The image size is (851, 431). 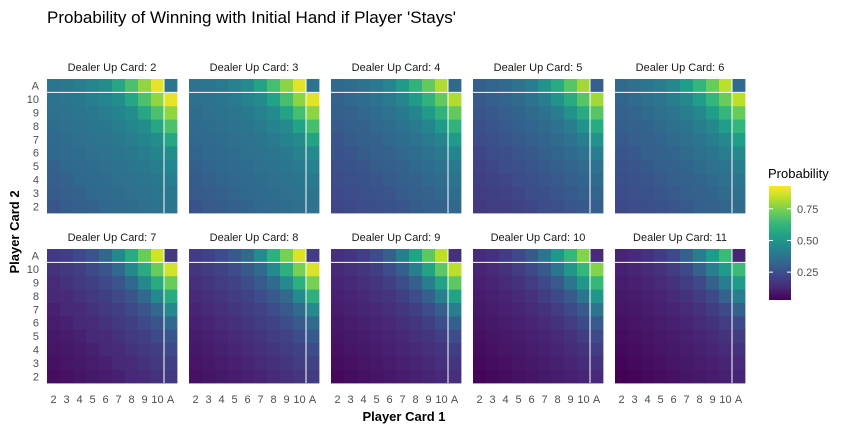 I want to click on x-tick-label: 8, so click(x=415, y=400).